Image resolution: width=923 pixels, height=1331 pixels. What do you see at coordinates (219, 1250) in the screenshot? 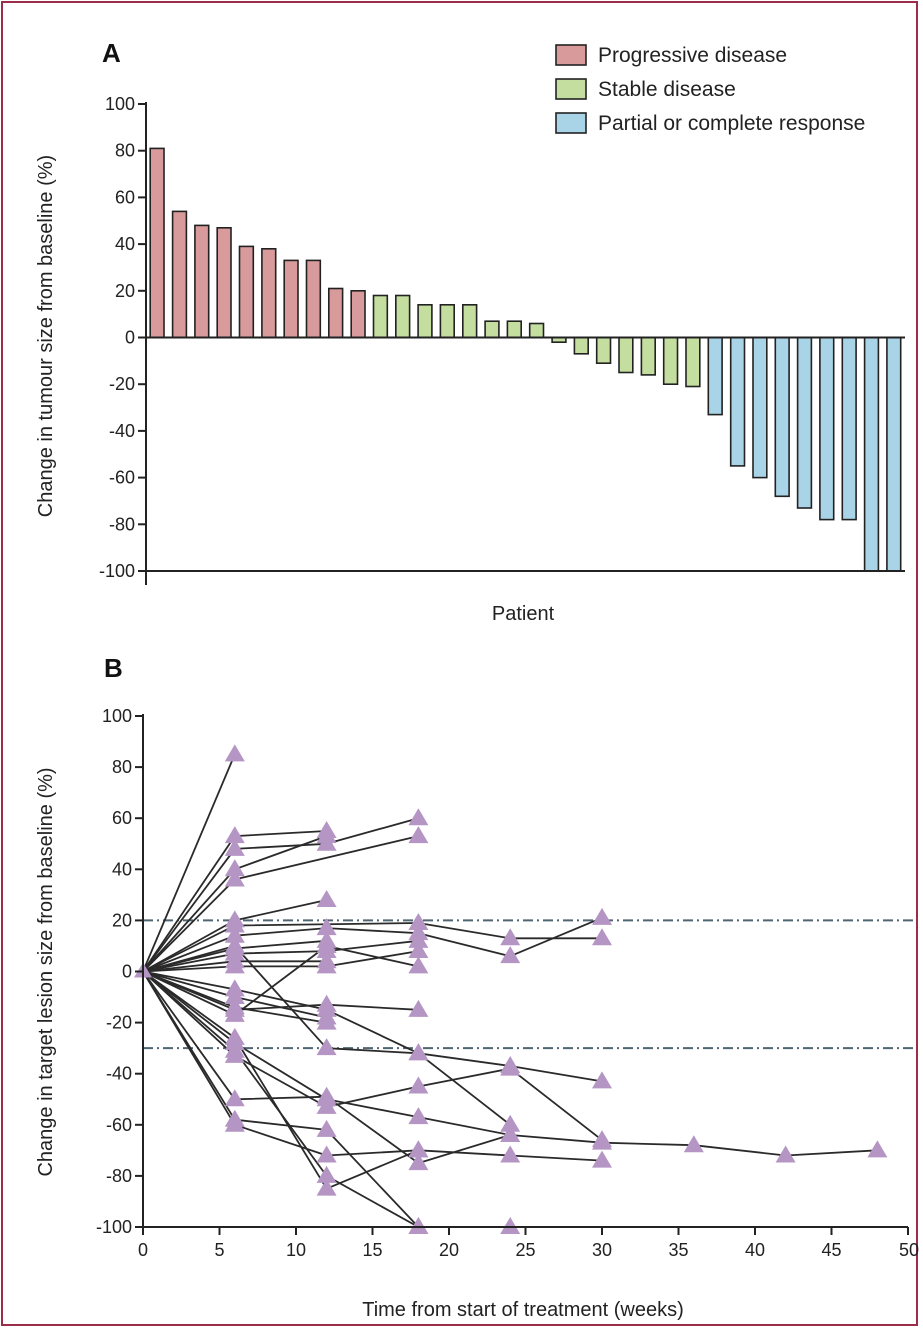
I see `panel-b-x-tick-label: 5` at bounding box center [219, 1250].